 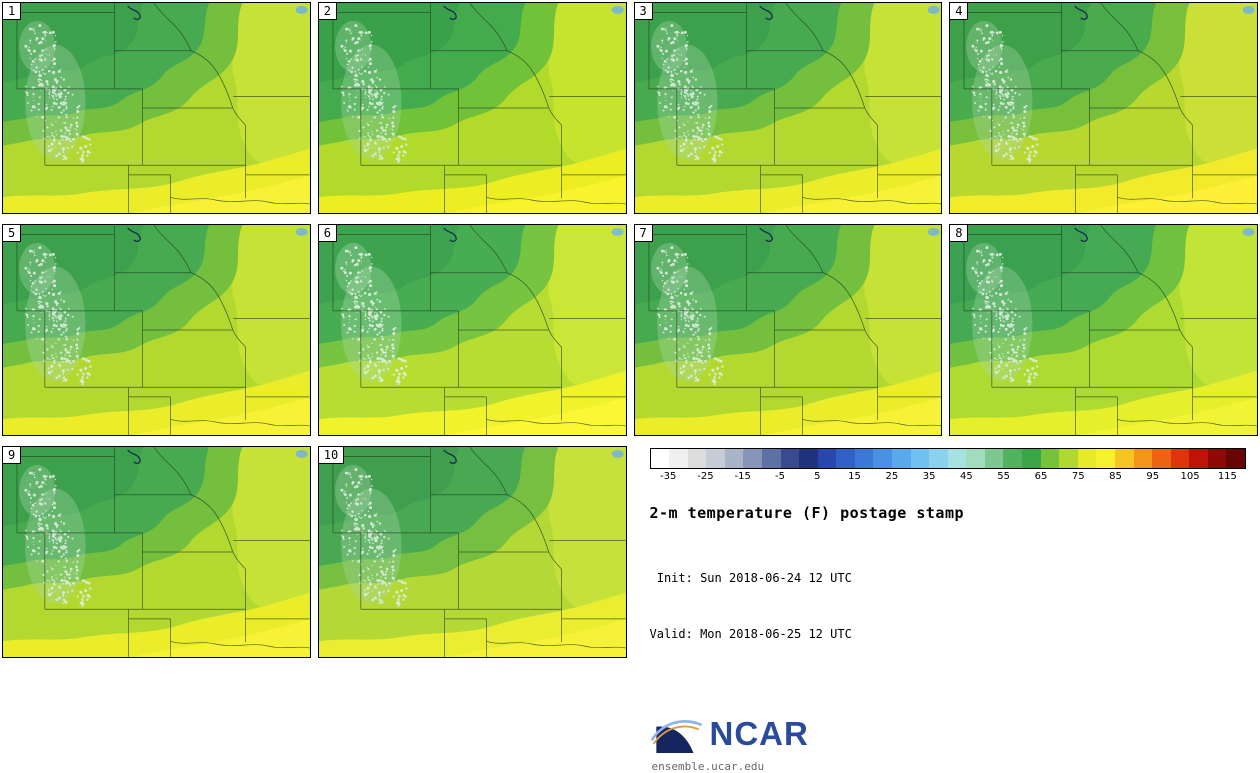 What do you see at coordinates (708, 766) in the screenshot?
I see `site-url: ensemble.ucar.edu` at bounding box center [708, 766].